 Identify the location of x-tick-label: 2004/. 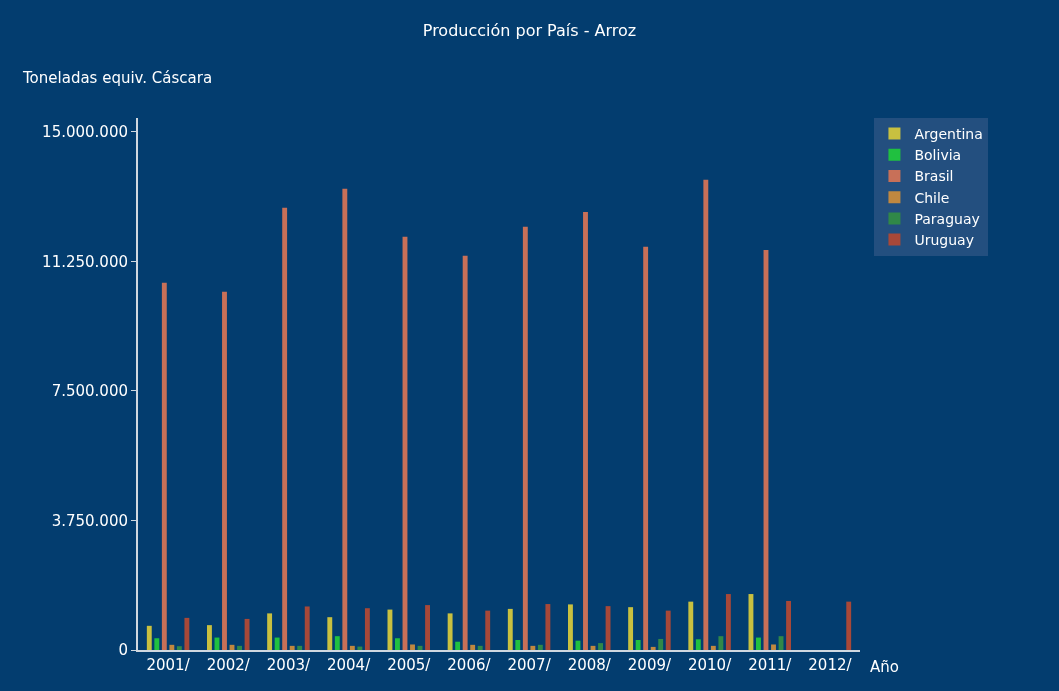
(349, 665).